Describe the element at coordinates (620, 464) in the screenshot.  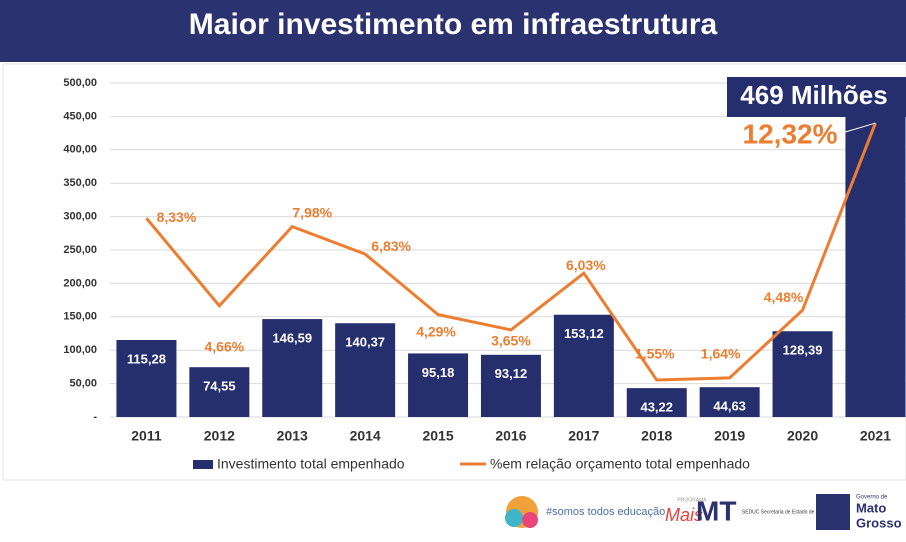
I see `legend-label: %em relação orçamento total empenhado` at that location.